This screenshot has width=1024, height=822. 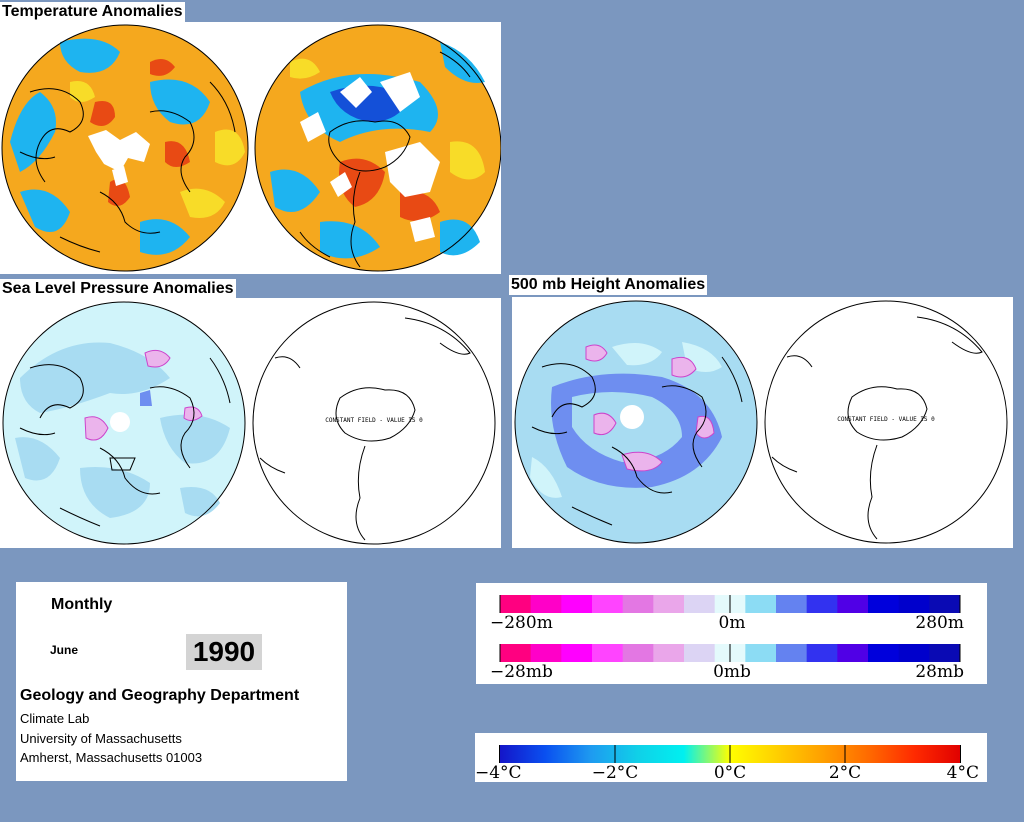 What do you see at coordinates (118, 289) in the screenshot?
I see `slp-panel-title: Sea Level Pressure Anomalies` at bounding box center [118, 289].